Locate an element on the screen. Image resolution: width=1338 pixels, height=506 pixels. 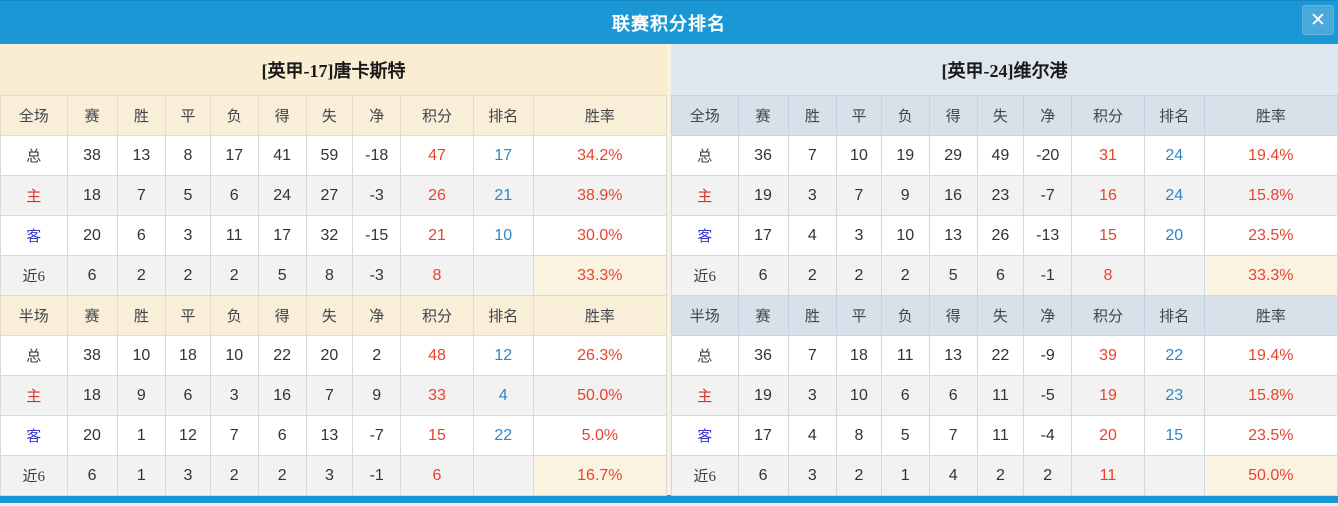
stat-cell: 11 is located at coordinates (234, 235).